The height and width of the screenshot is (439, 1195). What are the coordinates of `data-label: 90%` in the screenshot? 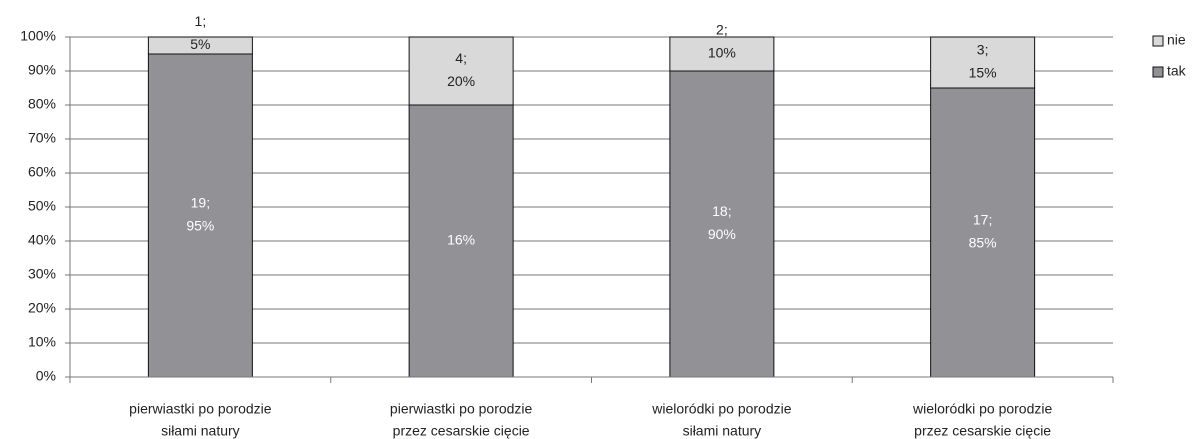 It's located at (722, 234).